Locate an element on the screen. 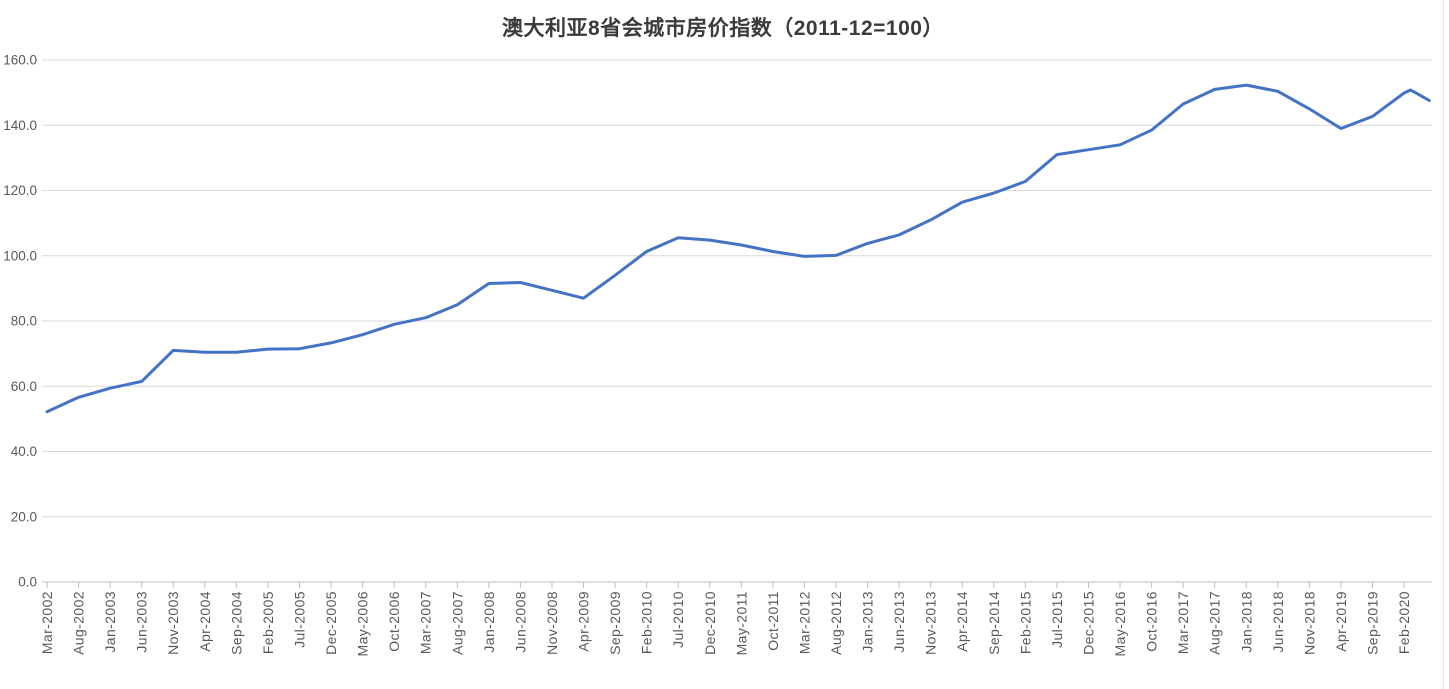 This screenshot has width=1449, height=689. x-tick-label: Sep-2009 is located at coordinates (615, 623).